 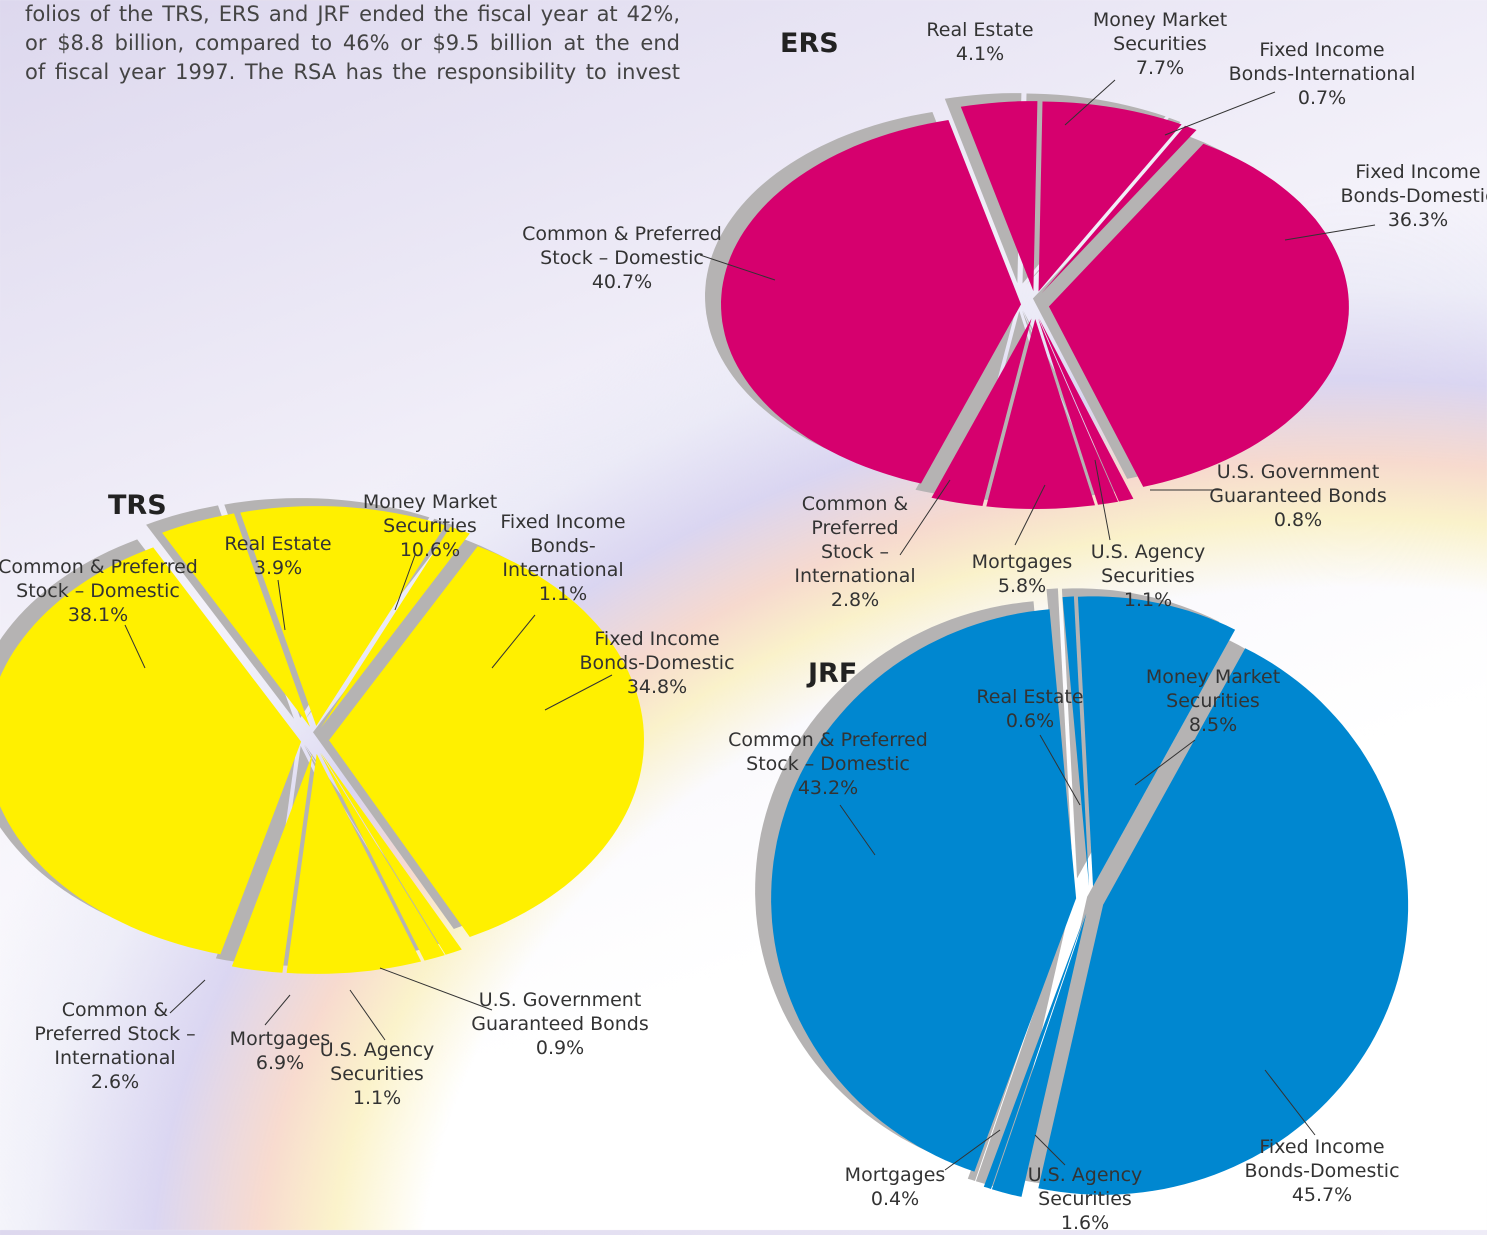 I want to click on slice-value-label: 0.7%, so click(x=1322, y=98).